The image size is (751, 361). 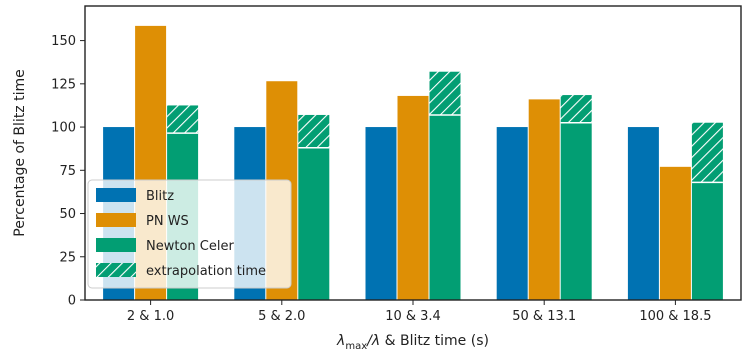 What do you see at coordinates (63, 41) in the screenshot?
I see `y-tick-label-6: 150` at bounding box center [63, 41].